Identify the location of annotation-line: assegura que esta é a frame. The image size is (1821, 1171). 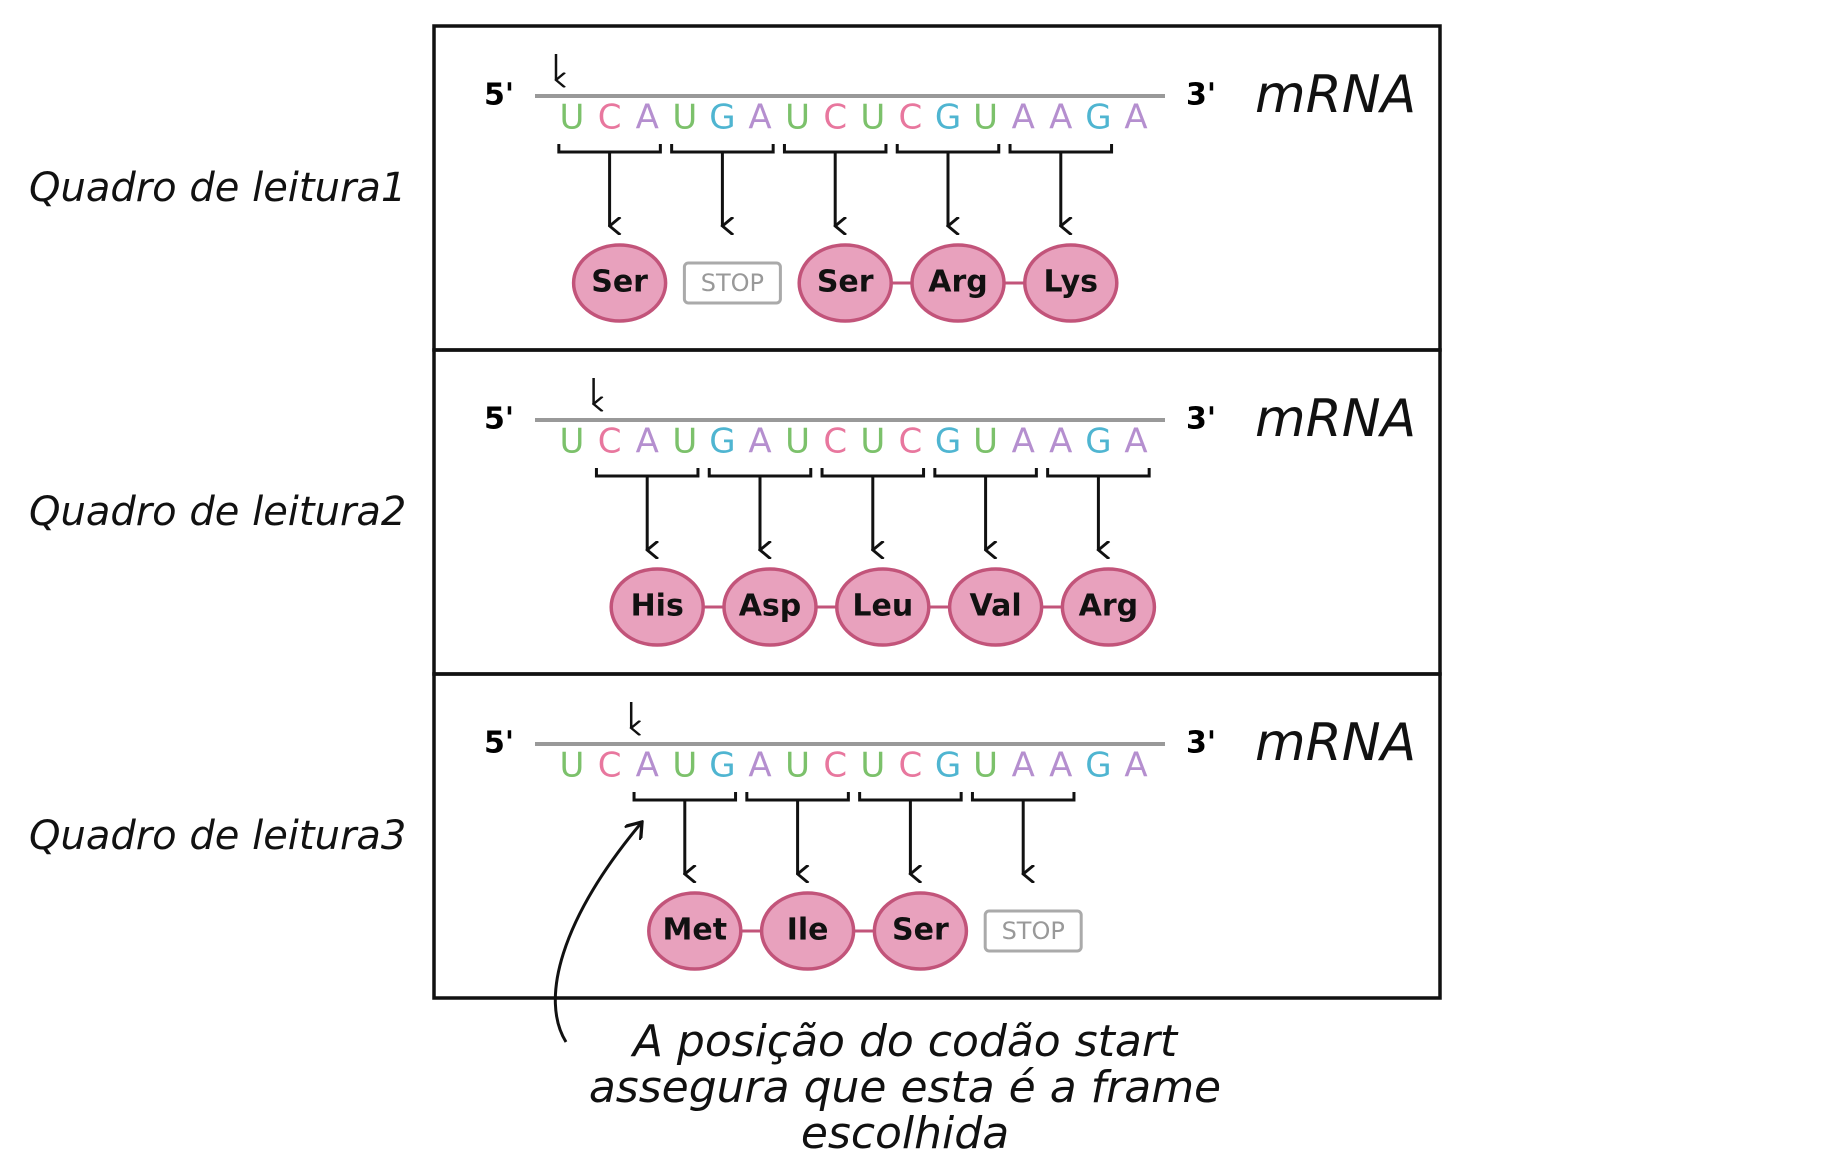
(905, 1087).